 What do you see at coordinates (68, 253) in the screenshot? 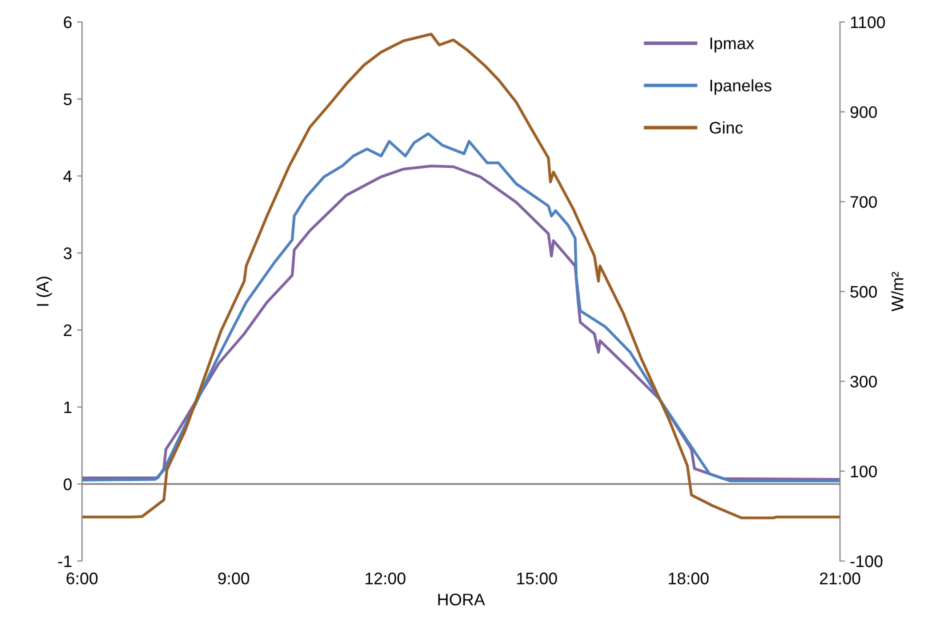
I see `y-tick-label: 3` at bounding box center [68, 253].